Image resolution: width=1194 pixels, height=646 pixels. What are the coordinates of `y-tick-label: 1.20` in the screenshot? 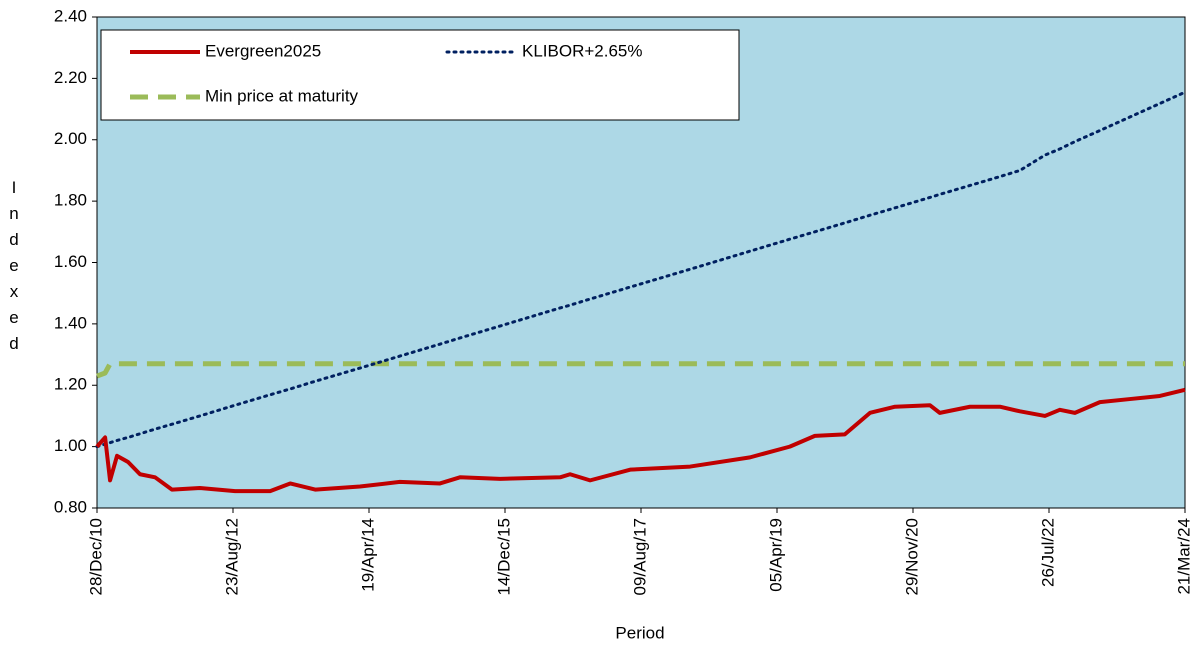 It's located at (70, 384).